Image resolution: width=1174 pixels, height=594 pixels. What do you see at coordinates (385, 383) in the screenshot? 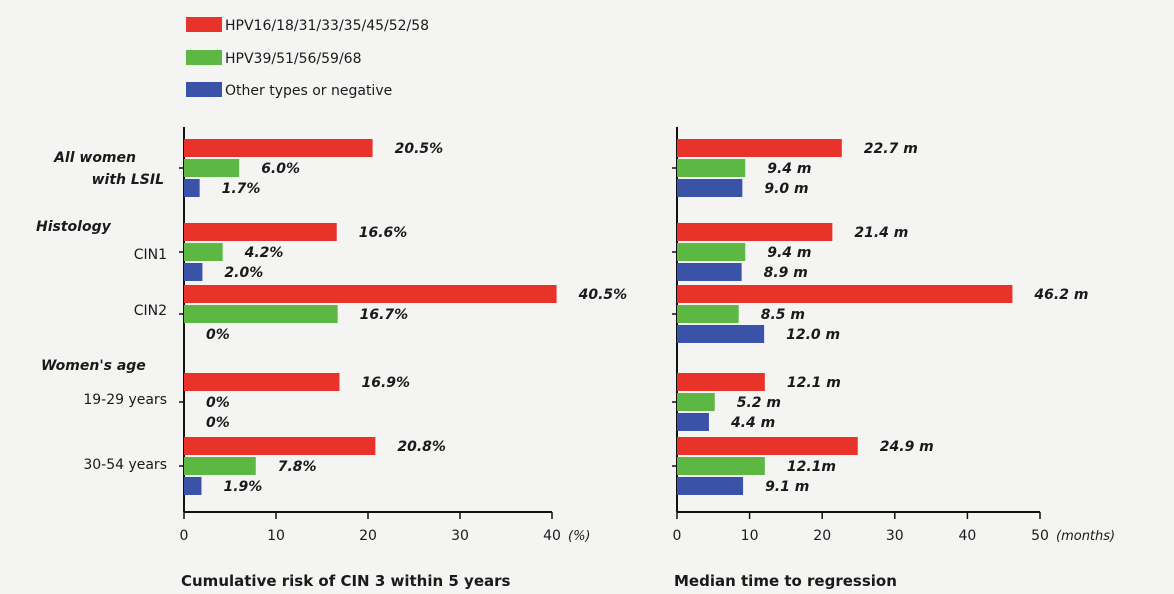
I see `value-label-s1-r3: 16.9%` at bounding box center [385, 383].